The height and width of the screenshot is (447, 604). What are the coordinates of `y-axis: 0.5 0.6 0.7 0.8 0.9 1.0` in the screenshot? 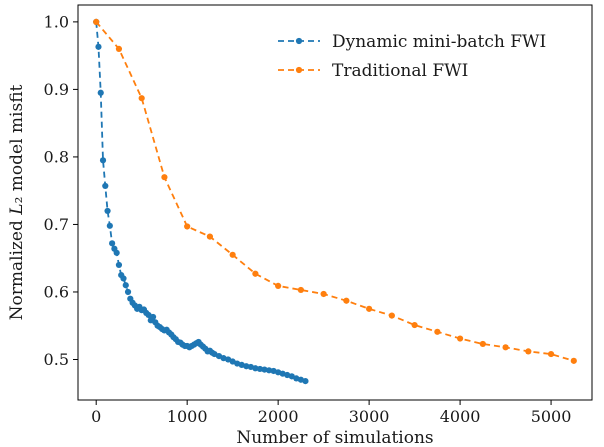 It's located at (61, 190).